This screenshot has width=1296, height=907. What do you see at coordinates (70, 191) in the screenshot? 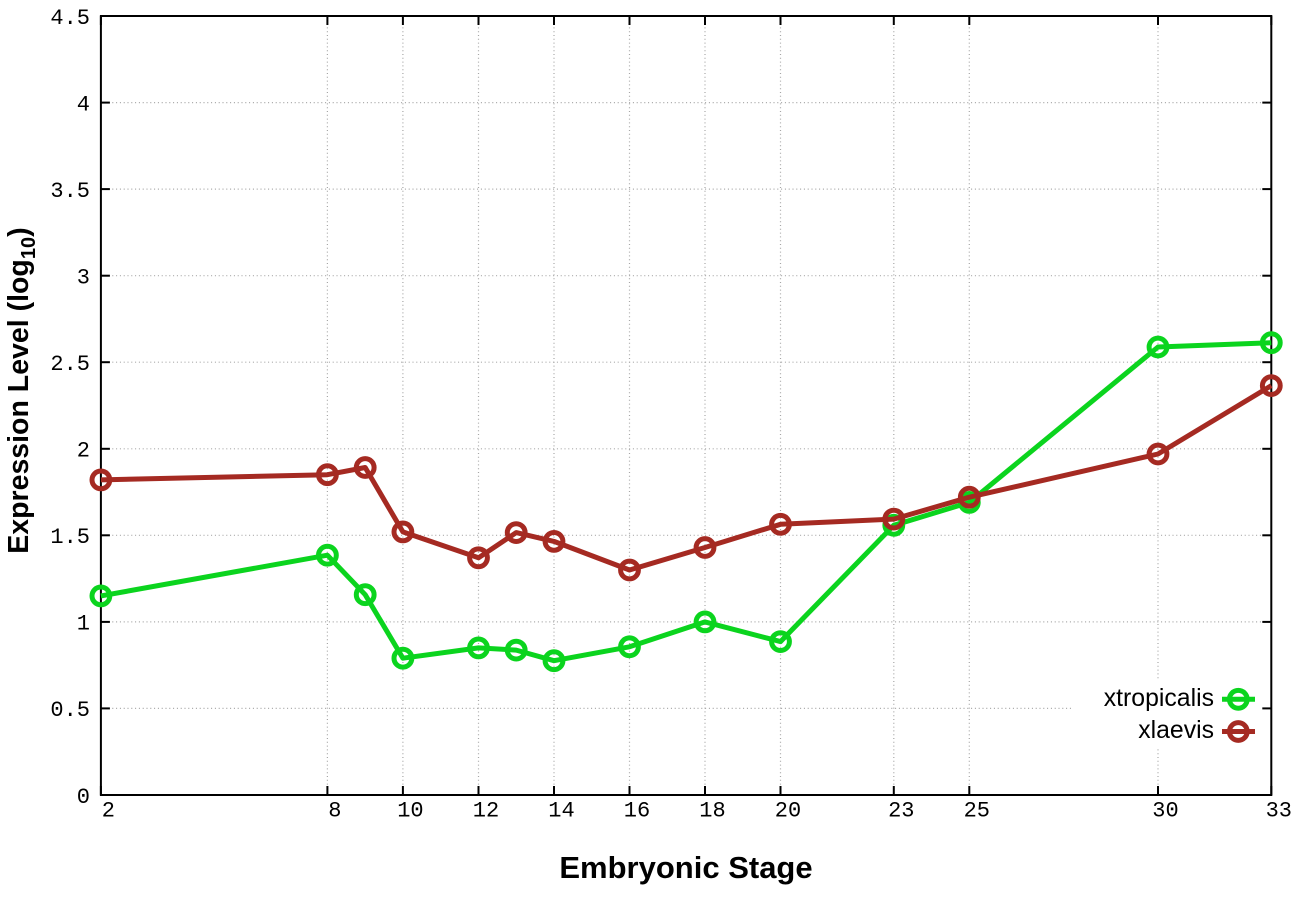
I see `svg-text: 3.5` at bounding box center [70, 191].